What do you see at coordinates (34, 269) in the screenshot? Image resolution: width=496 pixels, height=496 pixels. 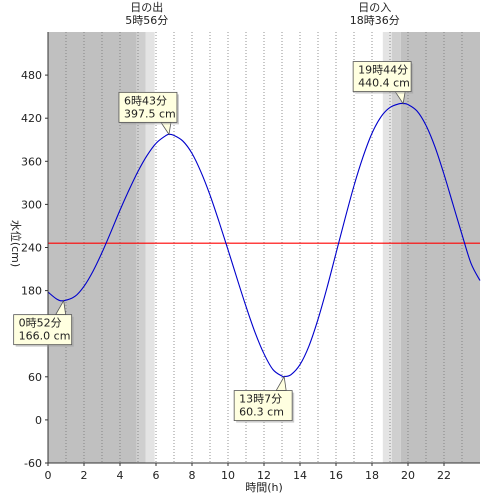 I see `y-tick-labels: -60060120180240300360420480` at bounding box center [34, 269].